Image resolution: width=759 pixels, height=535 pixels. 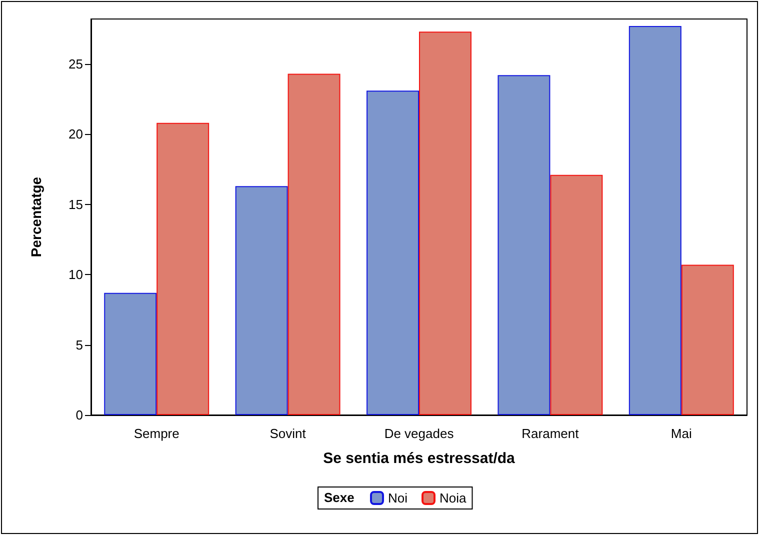 I want to click on x-axis-title: Se sentia més estressat/da, so click(x=419, y=458).